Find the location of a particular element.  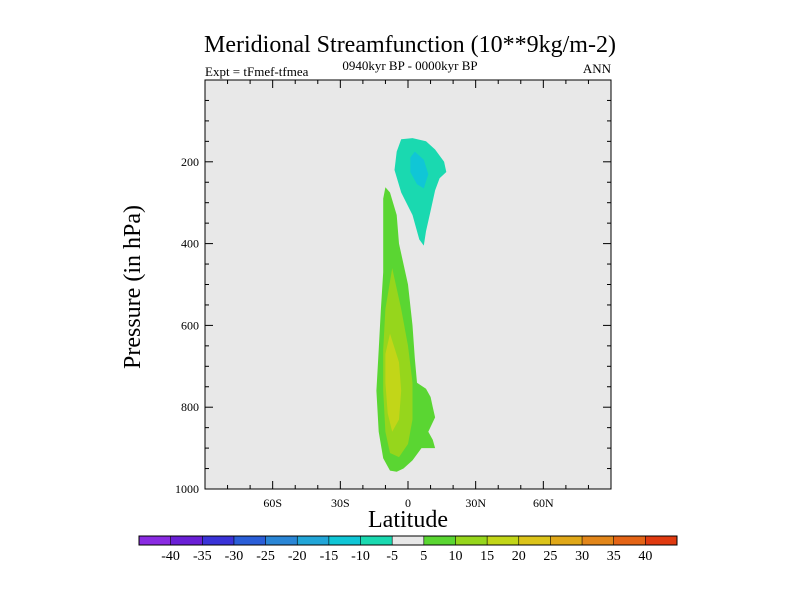

colorbar: -40 -35 -30 -25 -20 -15 -10 -5 5 10 15 20 25 30 35 40 is located at coordinates (408, 549).